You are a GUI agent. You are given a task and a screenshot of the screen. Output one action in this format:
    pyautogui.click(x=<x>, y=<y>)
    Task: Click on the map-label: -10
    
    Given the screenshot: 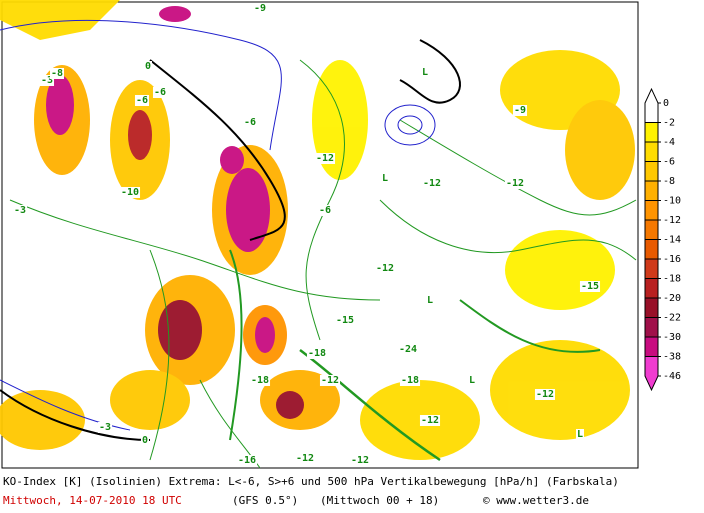 What is the action you would take?
    pyautogui.click(x=130, y=192)
    